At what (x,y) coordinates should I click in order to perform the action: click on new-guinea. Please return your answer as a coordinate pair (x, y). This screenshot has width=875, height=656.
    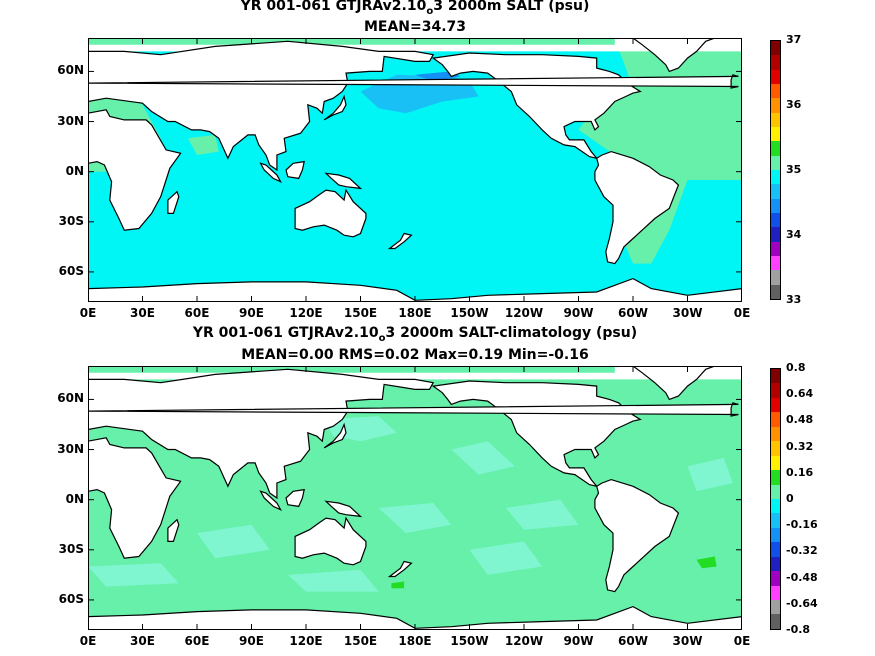
    Looking at the image, I should click on (343, 181).